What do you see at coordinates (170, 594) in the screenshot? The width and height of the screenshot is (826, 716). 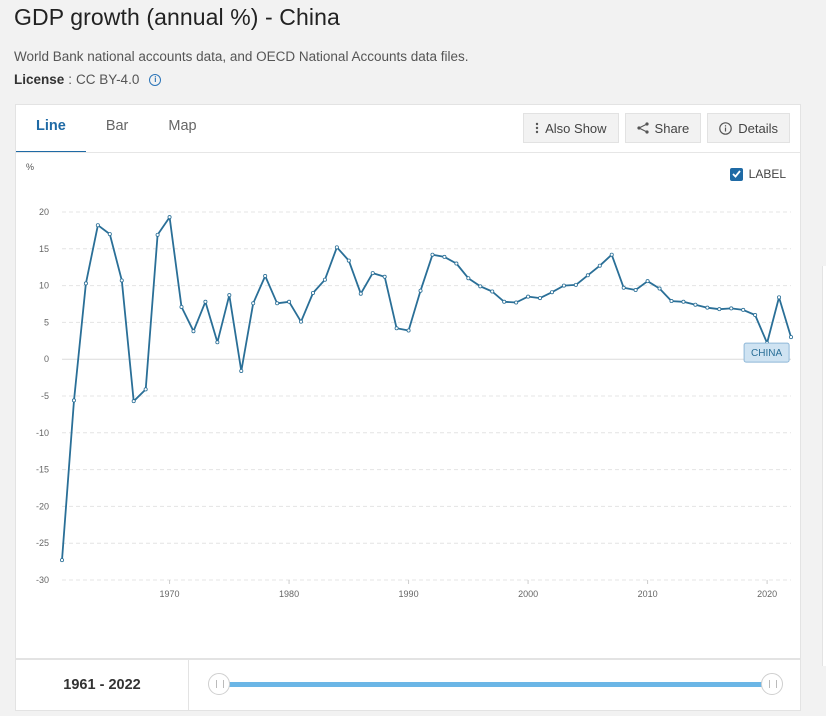 I see `x-tick-label: 1970` at bounding box center [170, 594].